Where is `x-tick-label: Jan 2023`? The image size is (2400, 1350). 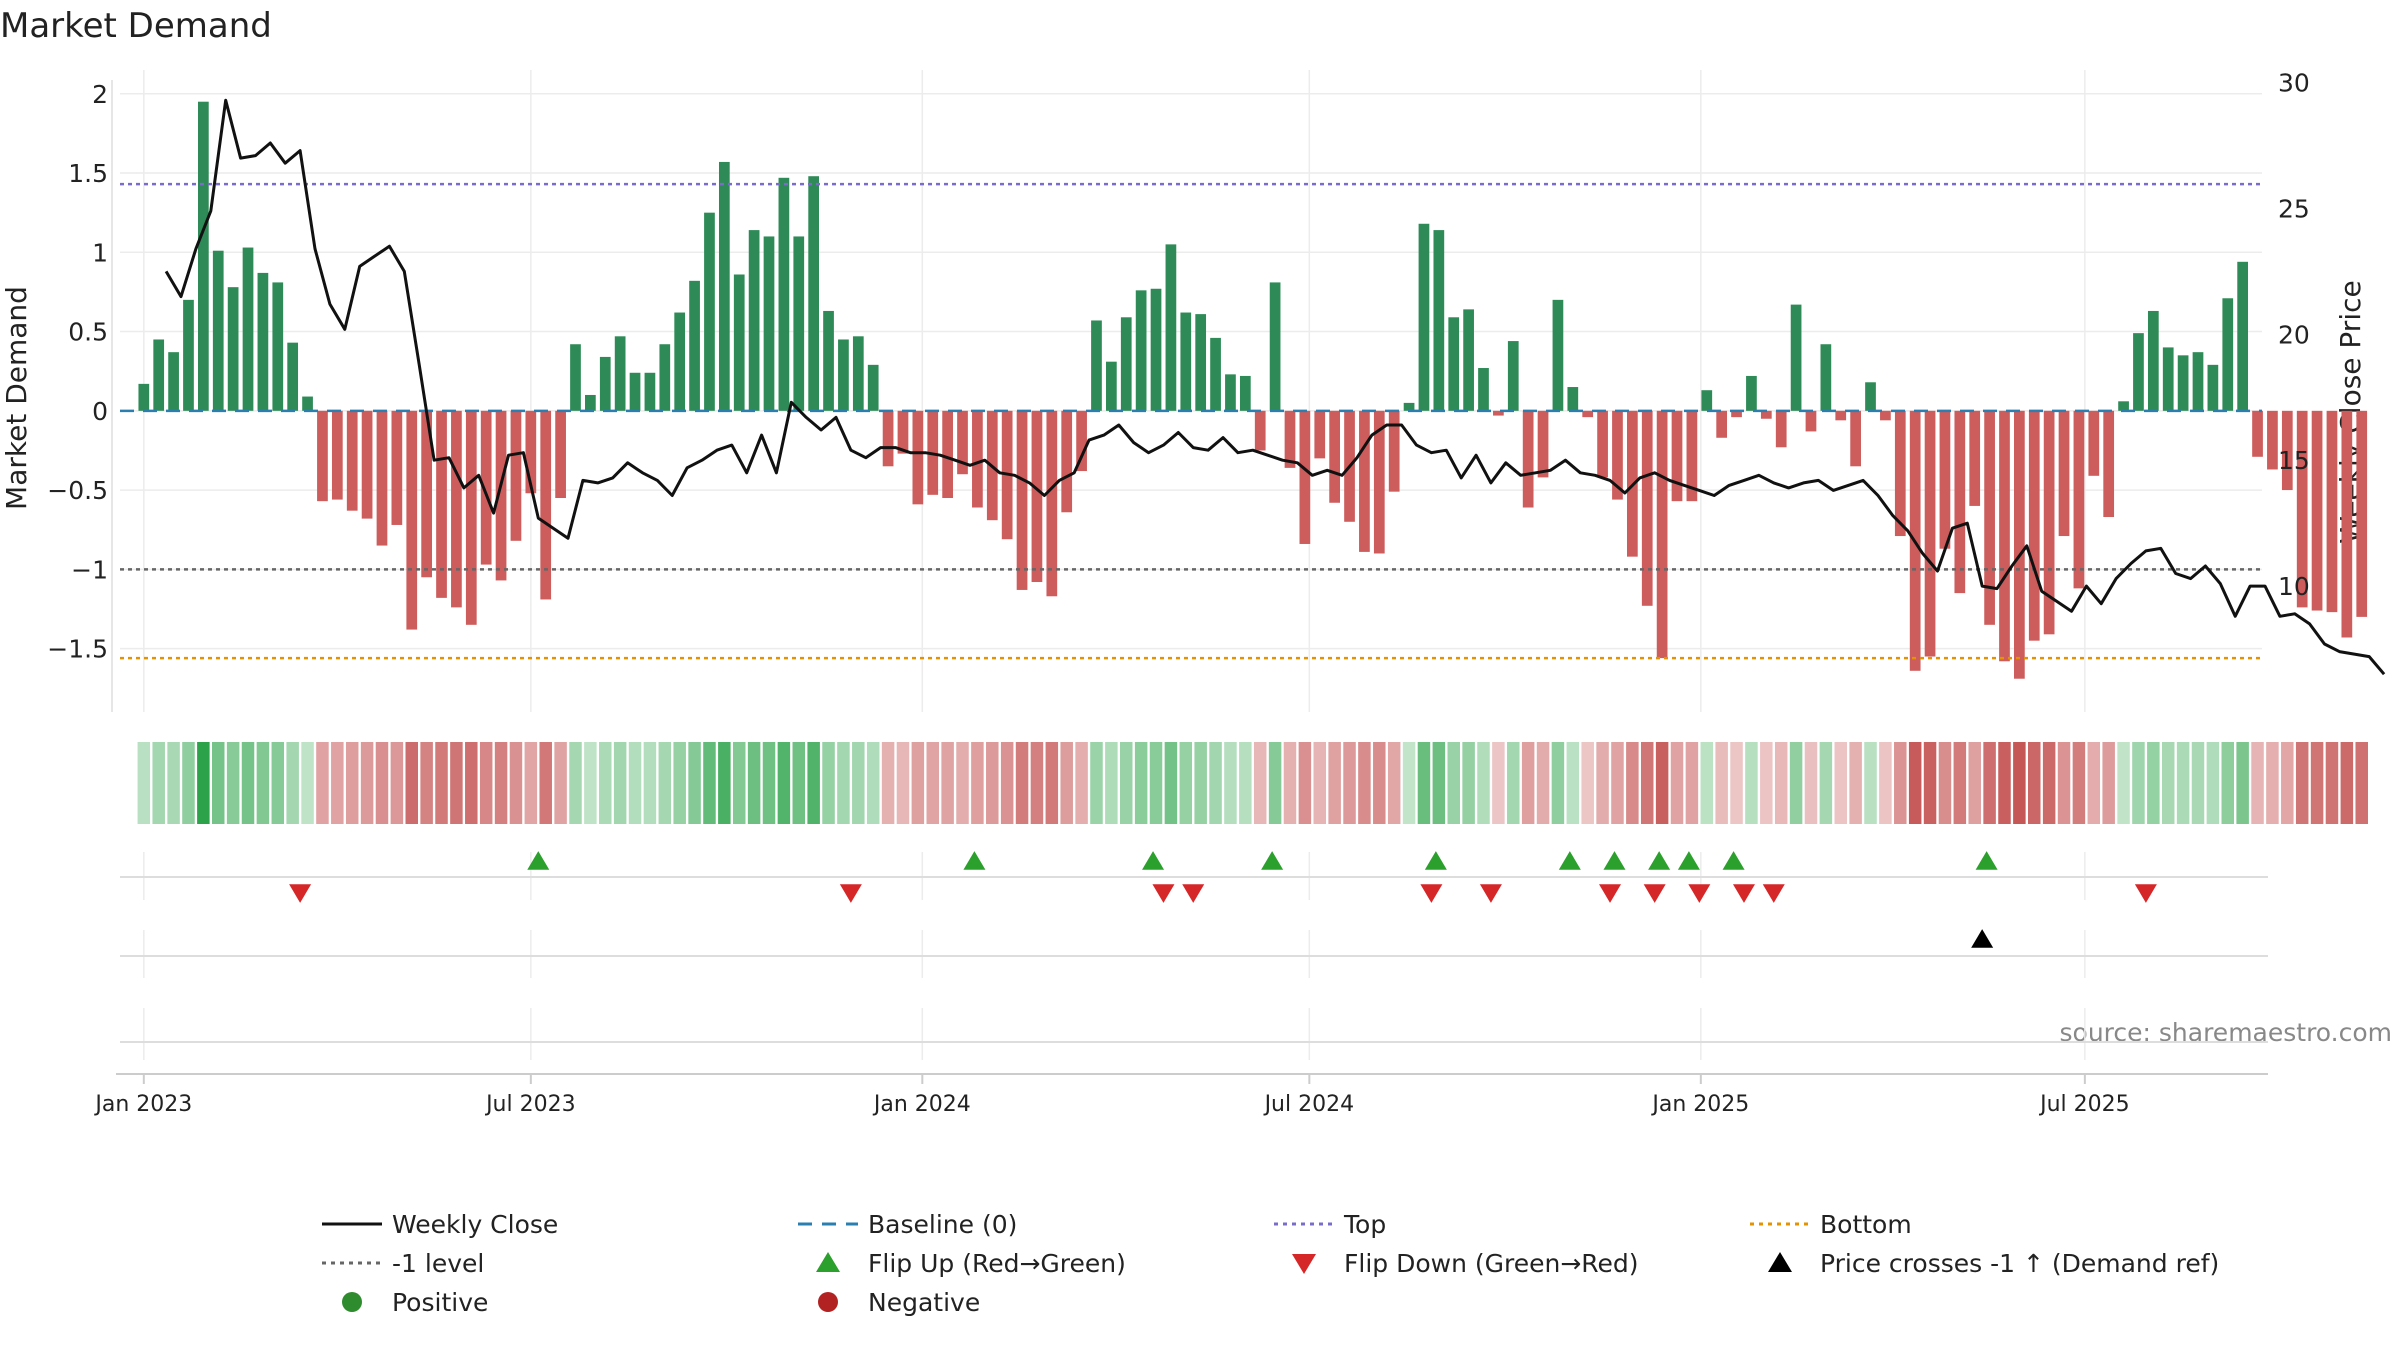
x-tick-label: Jan 2023 is located at coordinates (142, 1104).